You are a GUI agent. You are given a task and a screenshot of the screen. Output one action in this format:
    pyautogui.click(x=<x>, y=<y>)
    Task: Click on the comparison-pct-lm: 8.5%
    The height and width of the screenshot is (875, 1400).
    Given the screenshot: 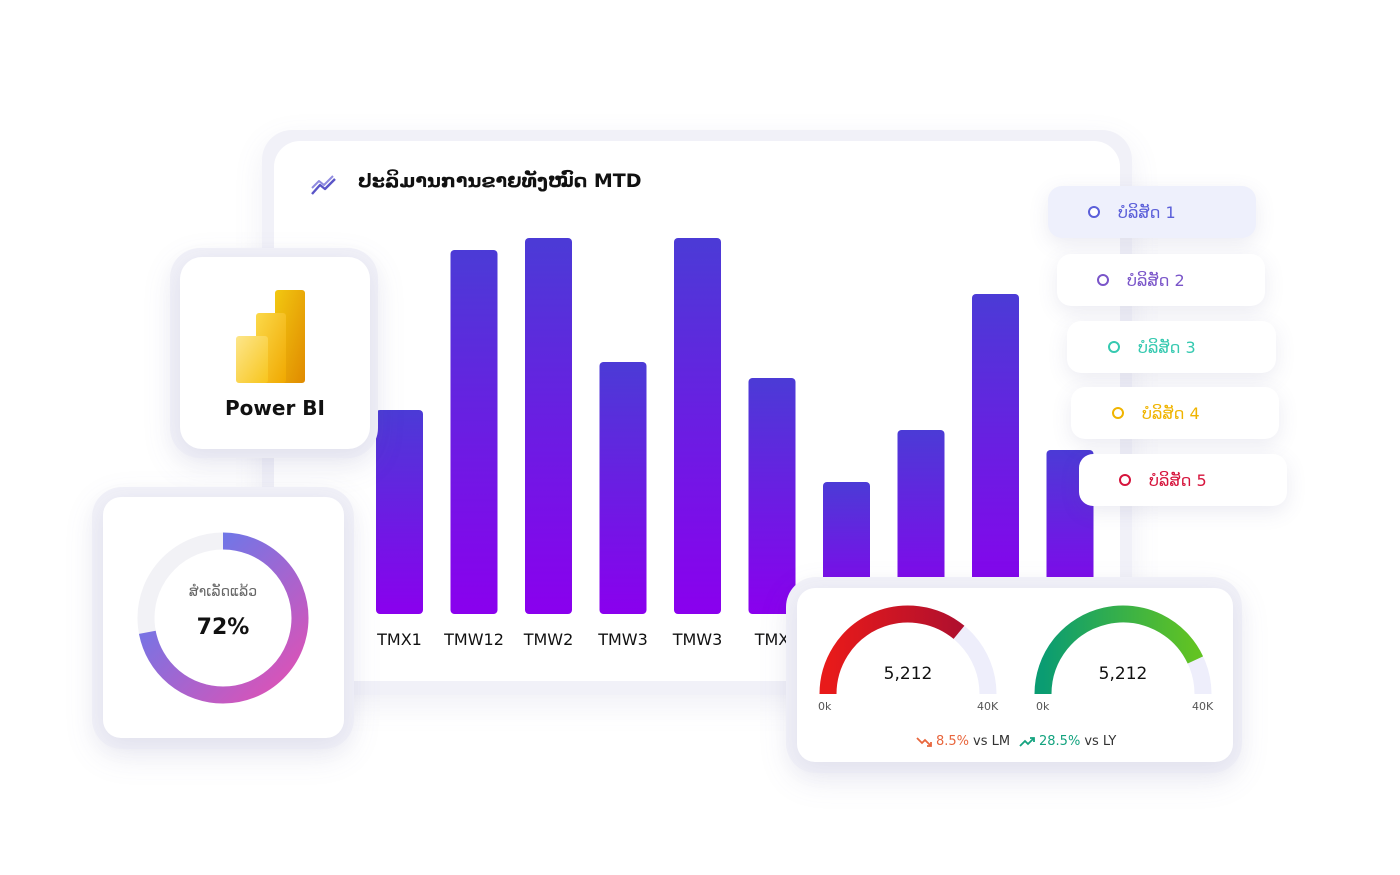 What is the action you would take?
    pyautogui.click(x=953, y=741)
    